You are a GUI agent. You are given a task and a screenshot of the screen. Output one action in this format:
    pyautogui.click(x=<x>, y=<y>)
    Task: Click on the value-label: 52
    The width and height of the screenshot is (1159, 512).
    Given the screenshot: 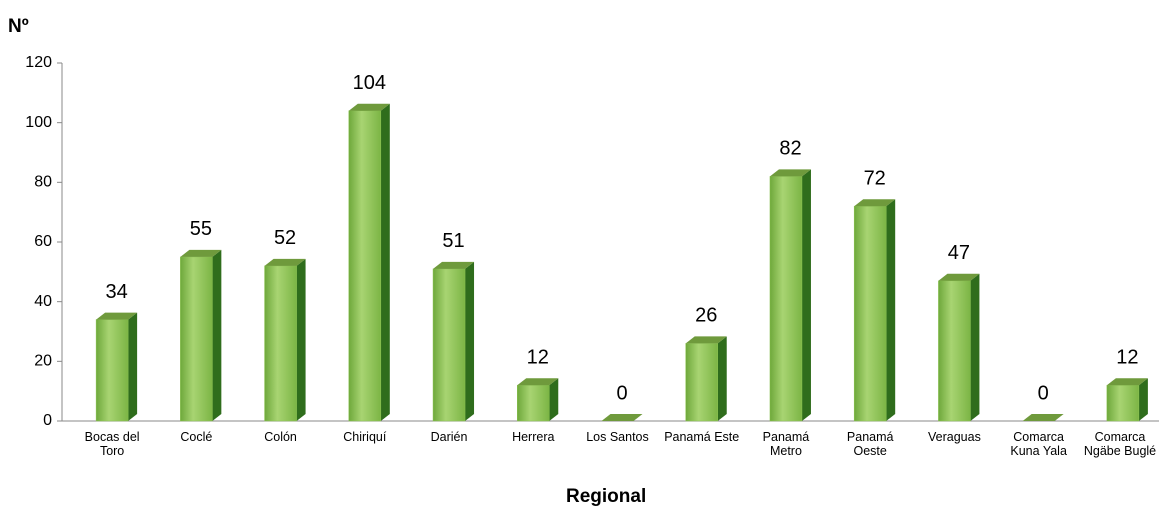 What is the action you would take?
    pyautogui.click(x=285, y=238)
    